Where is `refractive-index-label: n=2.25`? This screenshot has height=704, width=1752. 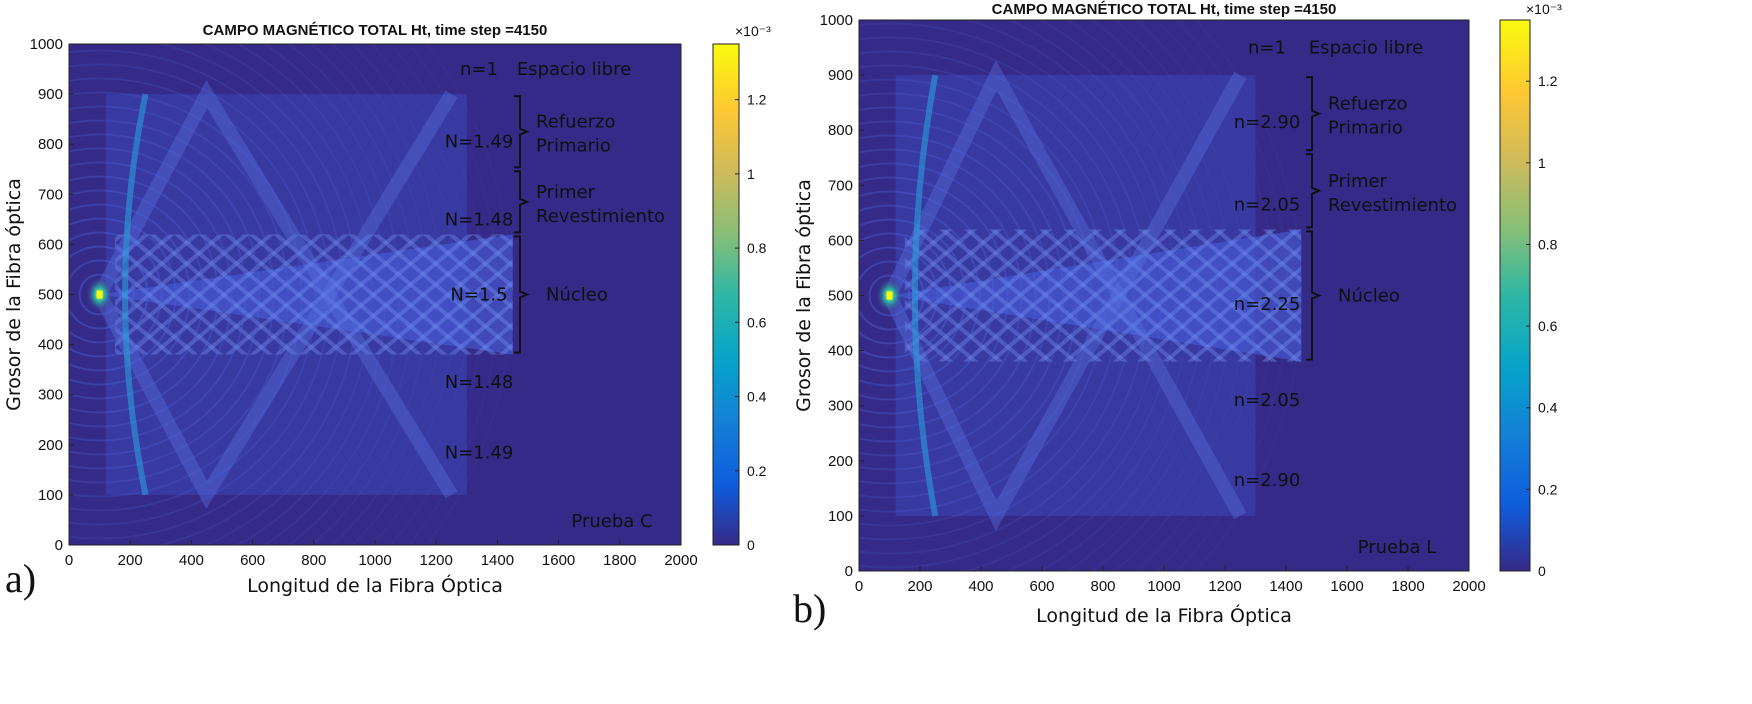
refractive-index-label: n=2.25 is located at coordinates (1267, 304).